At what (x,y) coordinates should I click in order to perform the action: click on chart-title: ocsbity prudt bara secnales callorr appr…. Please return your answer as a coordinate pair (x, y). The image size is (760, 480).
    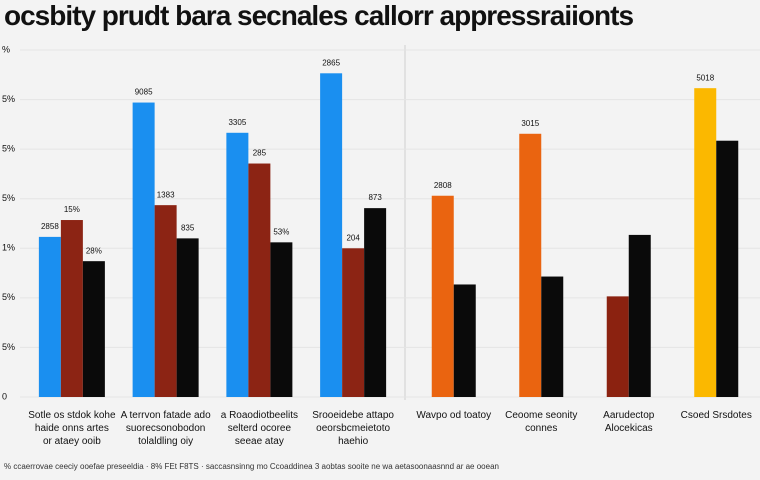
    Looking at the image, I should click on (319, 15).